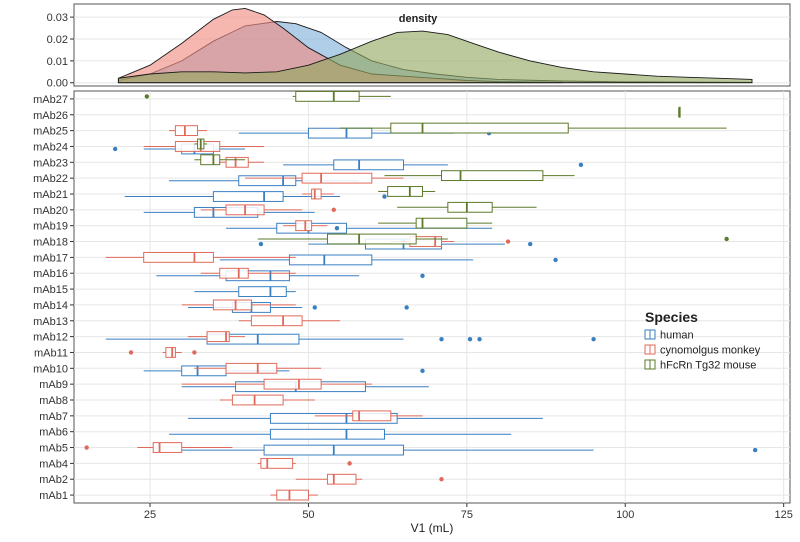 This screenshot has width=800, height=542. What do you see at coordinates (50, 116) in the screenshot?
I see `category-label: mAb26` at bounding box center [50, 116].